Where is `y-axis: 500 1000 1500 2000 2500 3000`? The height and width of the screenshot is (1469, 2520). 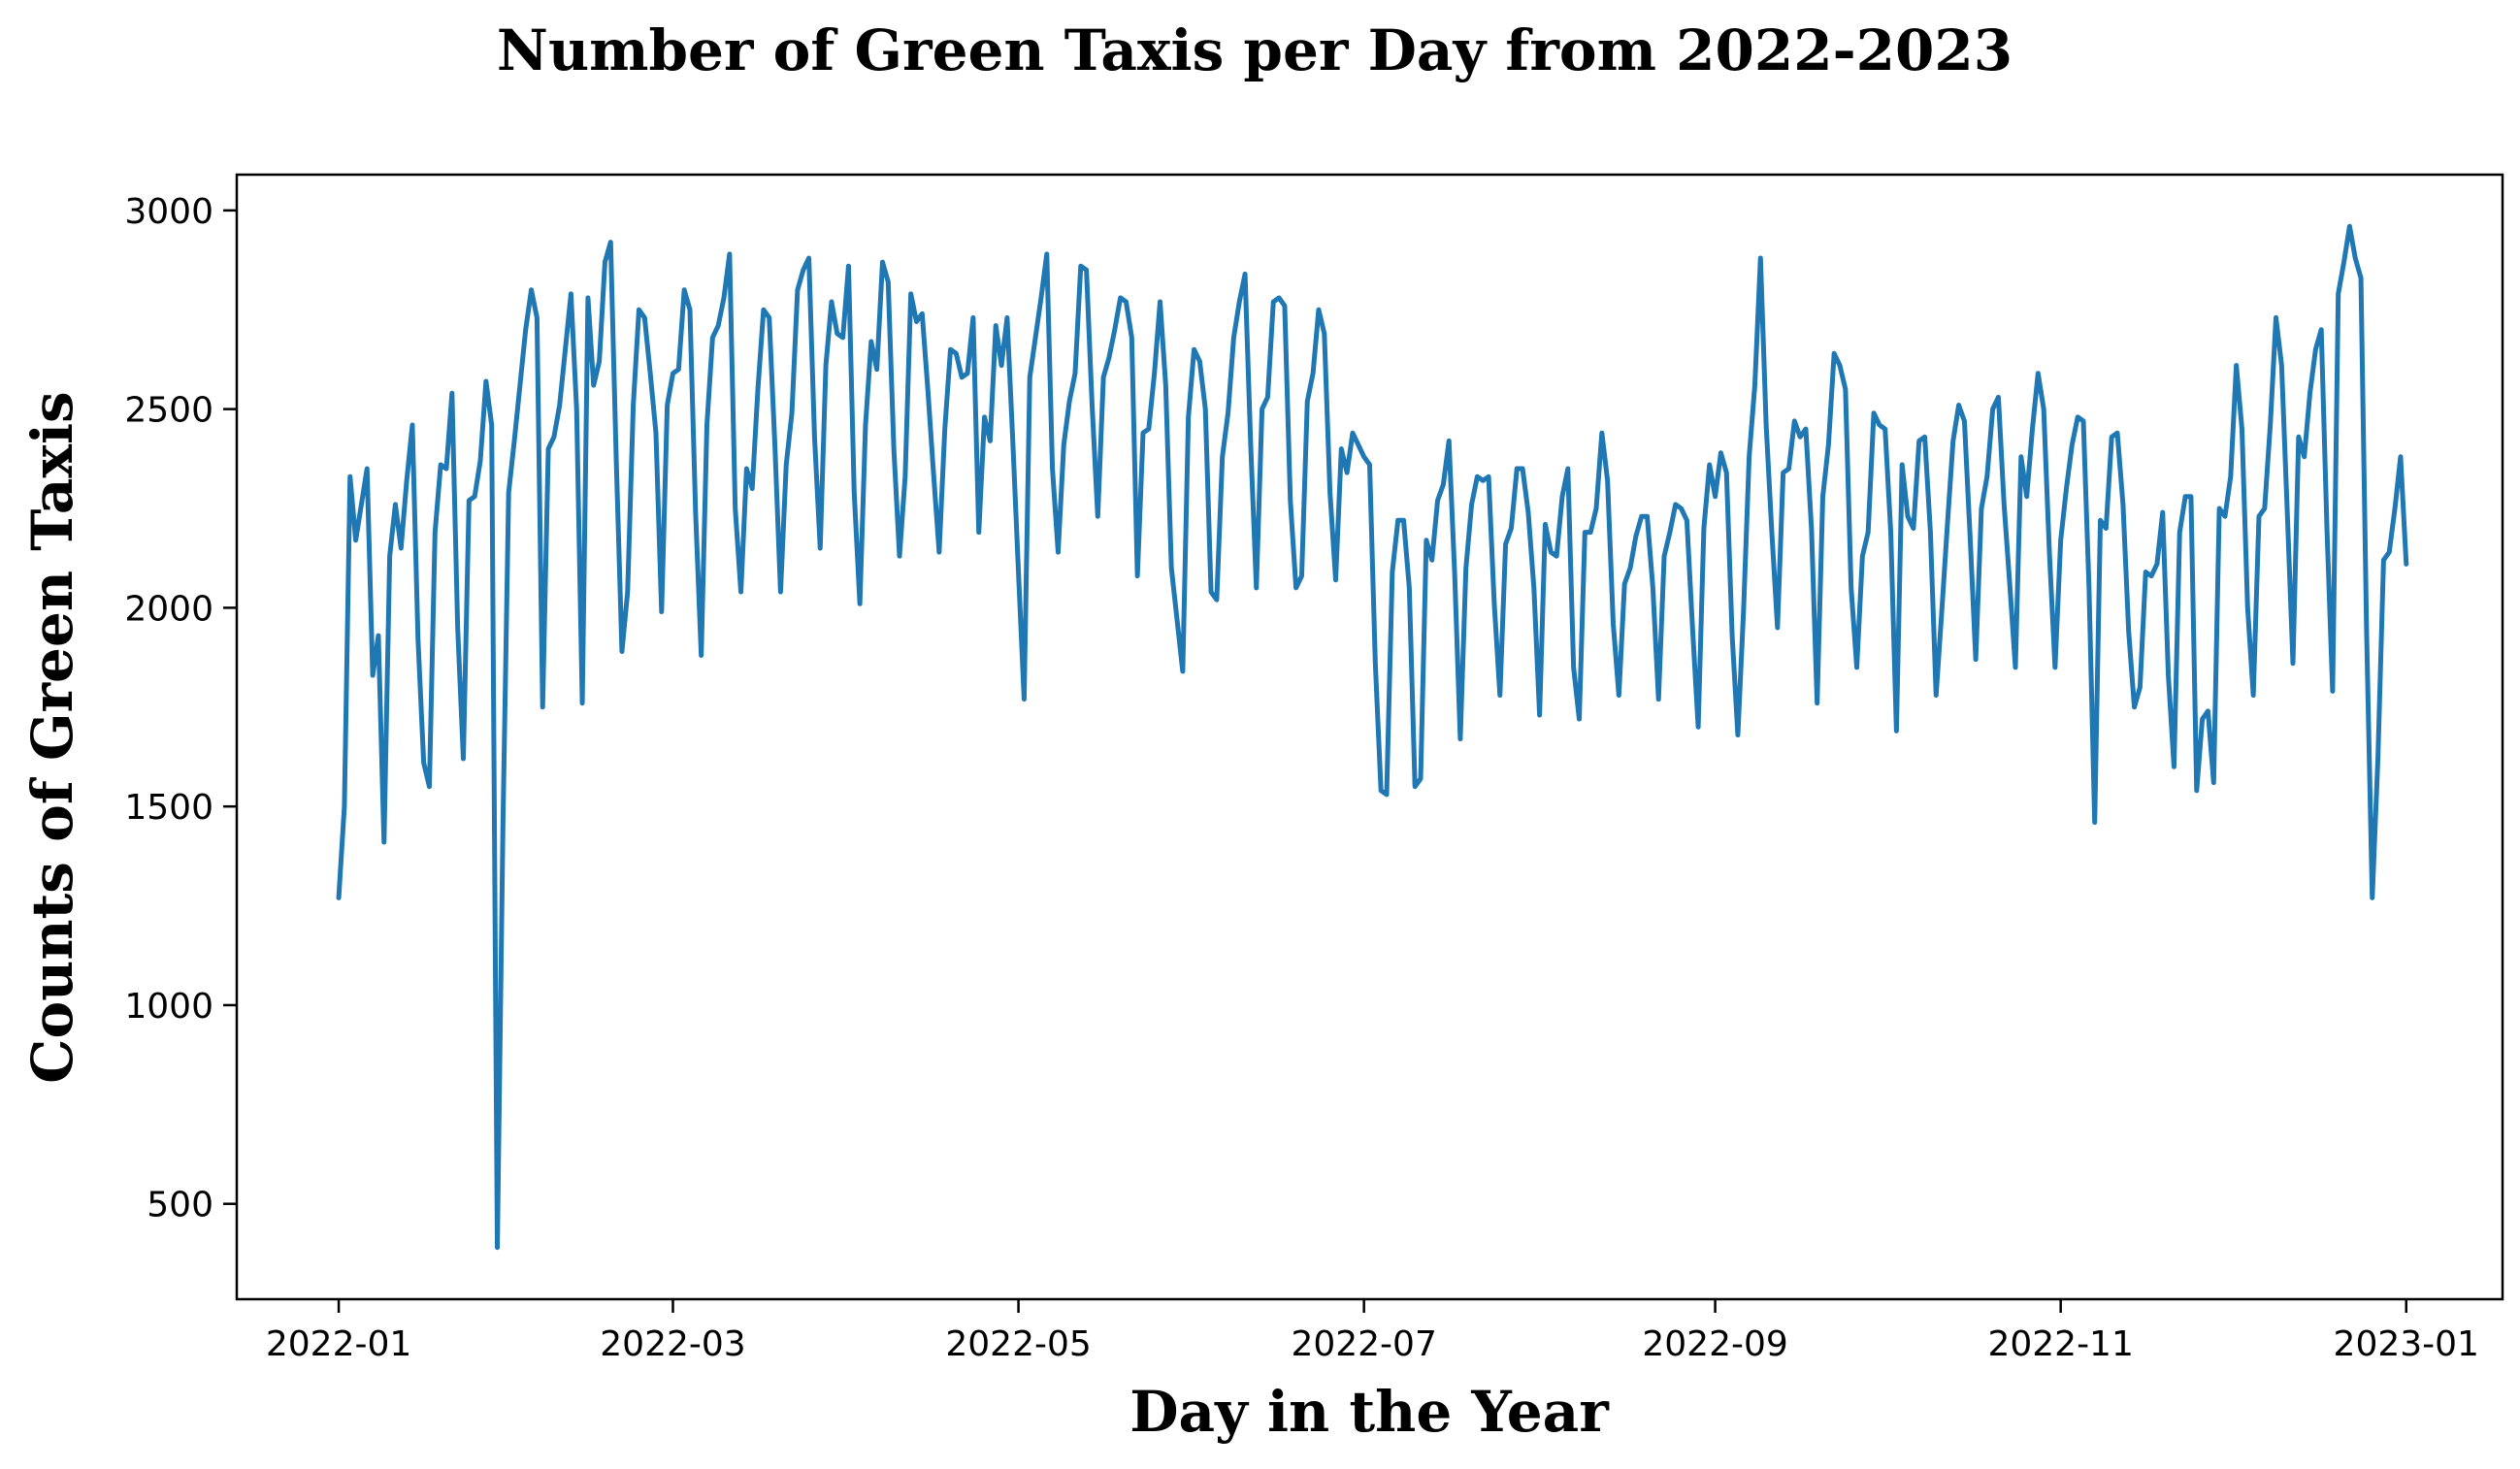
y-axis: 500 1000 1500 2000 2500 3000 is located at coordinates (180, 708).